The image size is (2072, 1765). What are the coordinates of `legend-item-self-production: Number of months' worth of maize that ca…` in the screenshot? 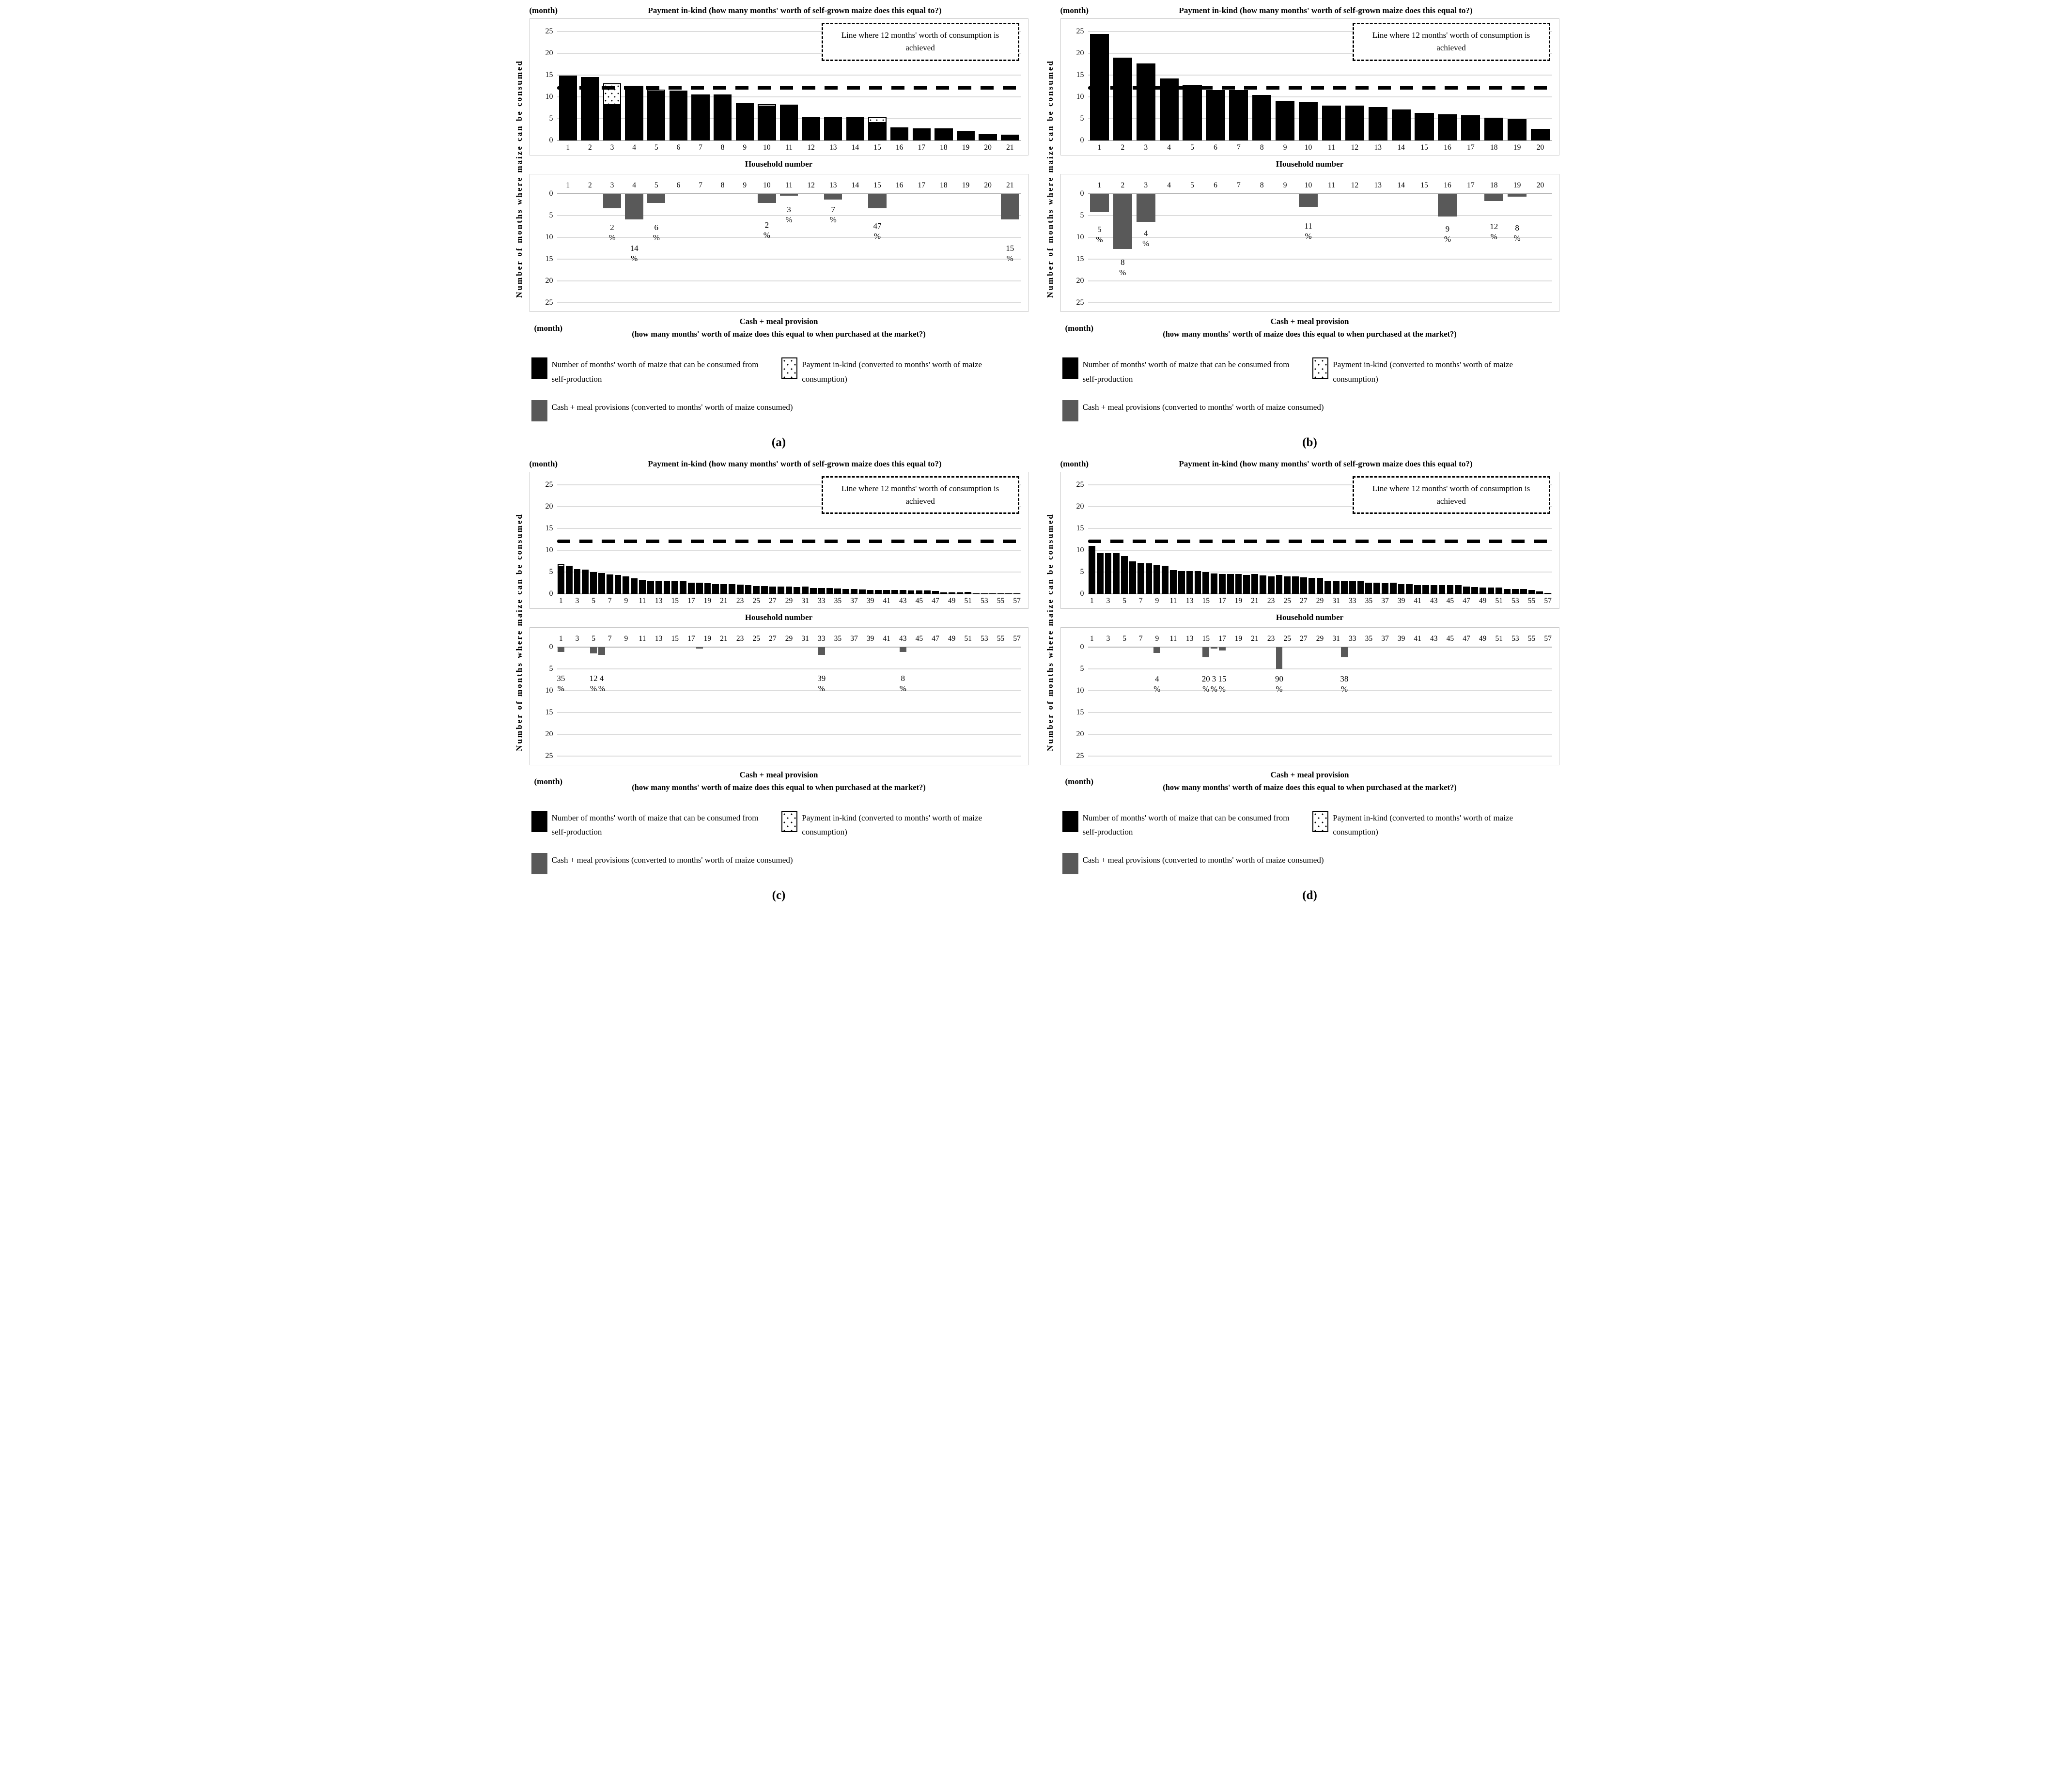 It's located at (1183, 372).